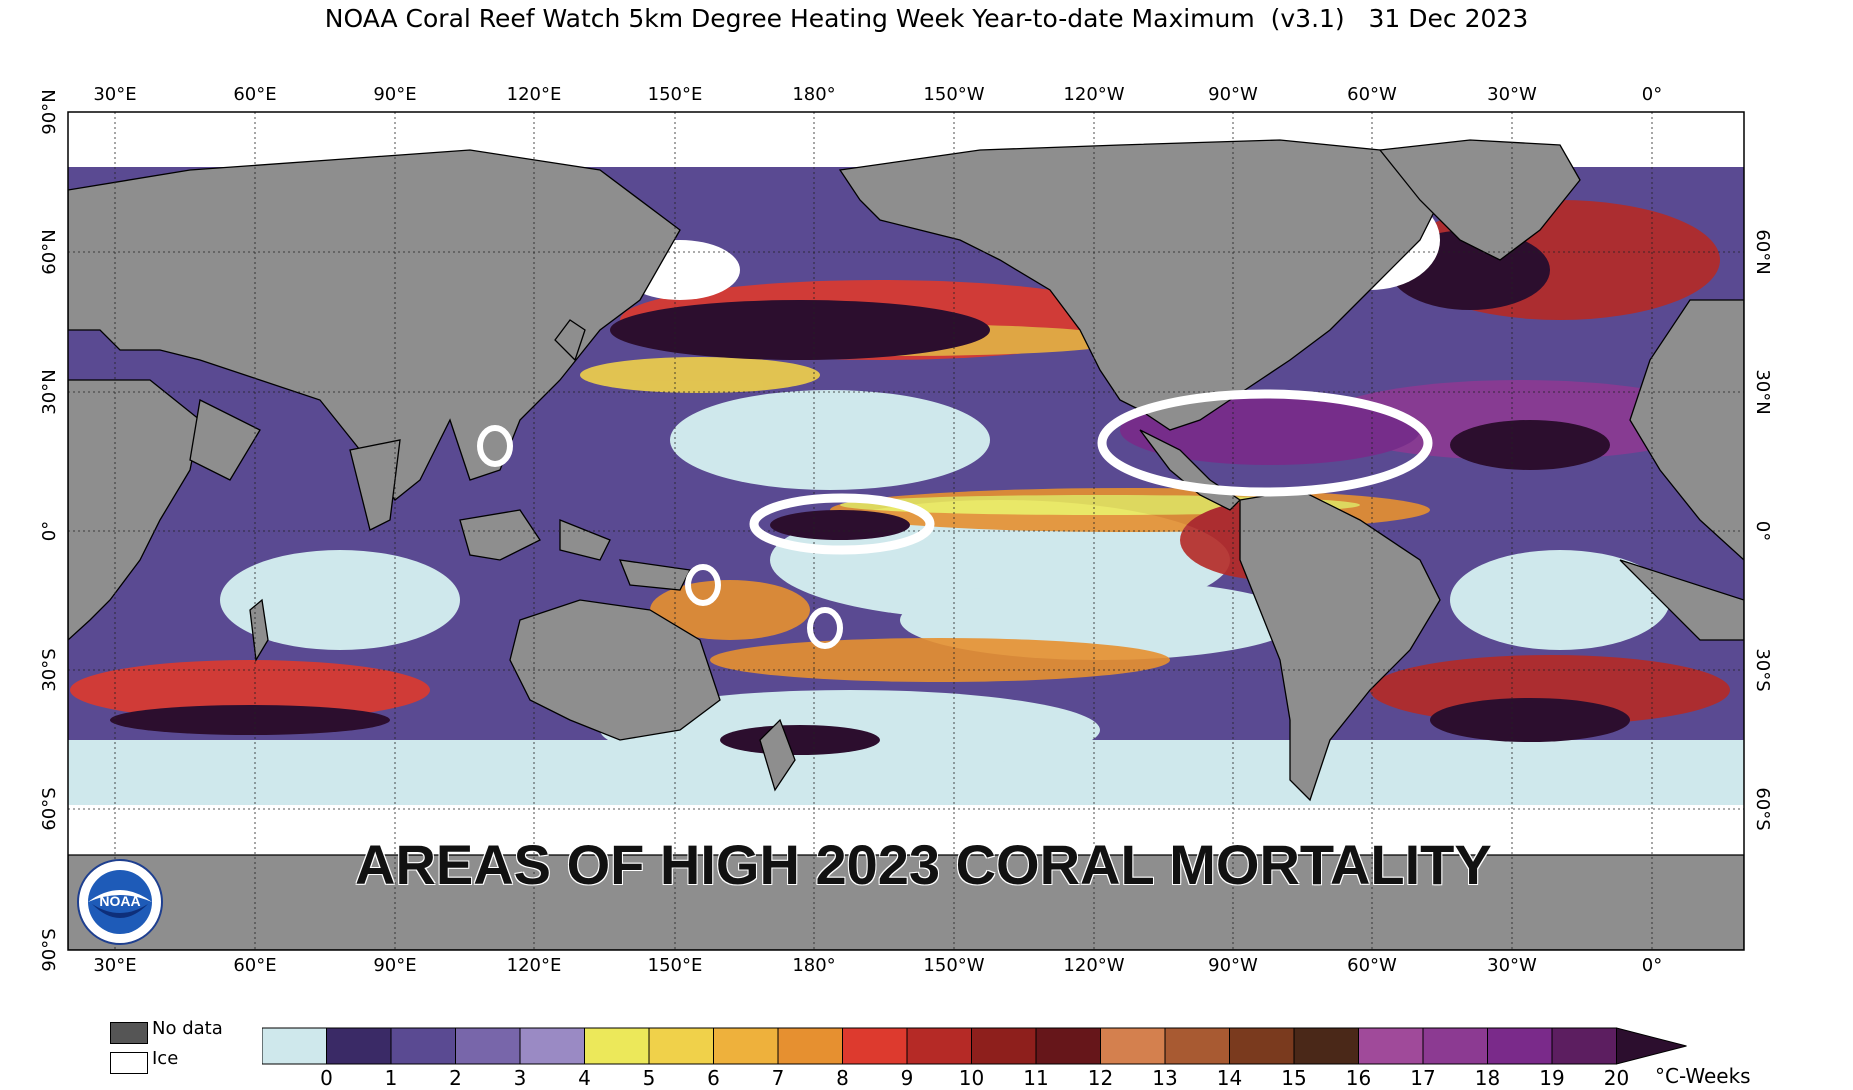 The width and height of the screenshot is (1853, 1090). I want to click on lat-label: 90°N, so click(49, 111).